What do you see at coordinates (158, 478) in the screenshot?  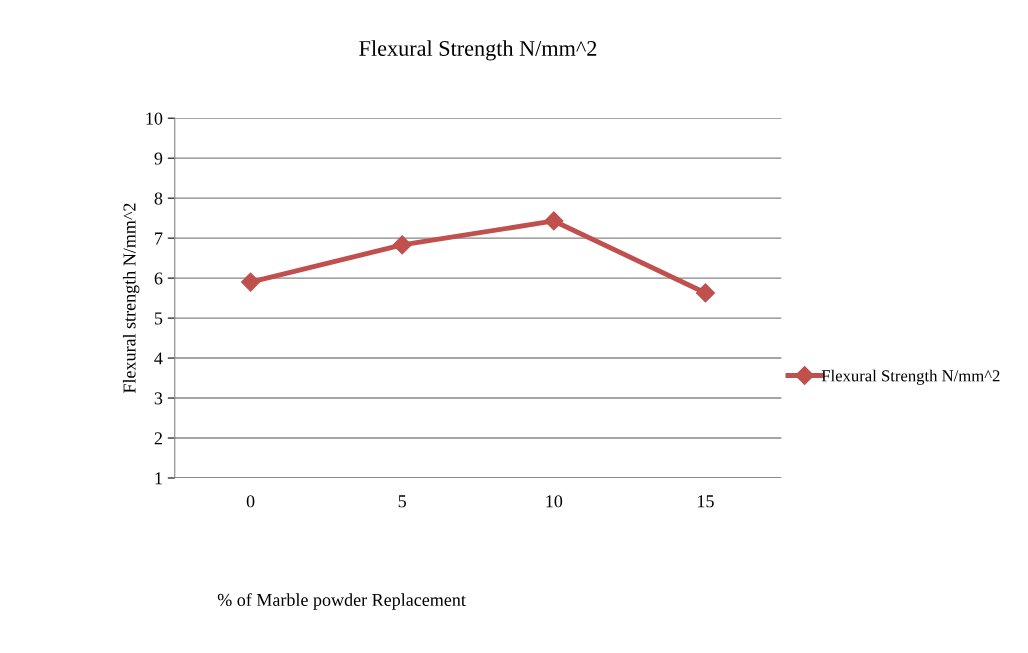 I see `y-tick-label: 1` at bounding box center [158, 478].